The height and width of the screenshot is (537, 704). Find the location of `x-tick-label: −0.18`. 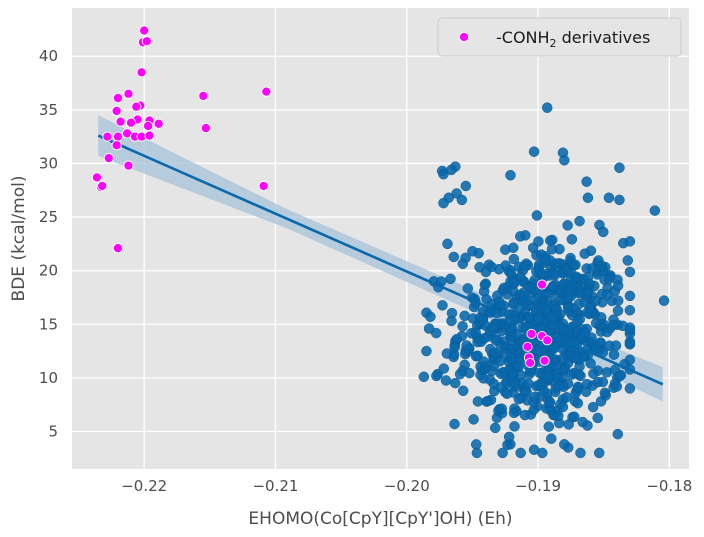

x-tick-label: −0.18 is located at coordinates (669, 486).